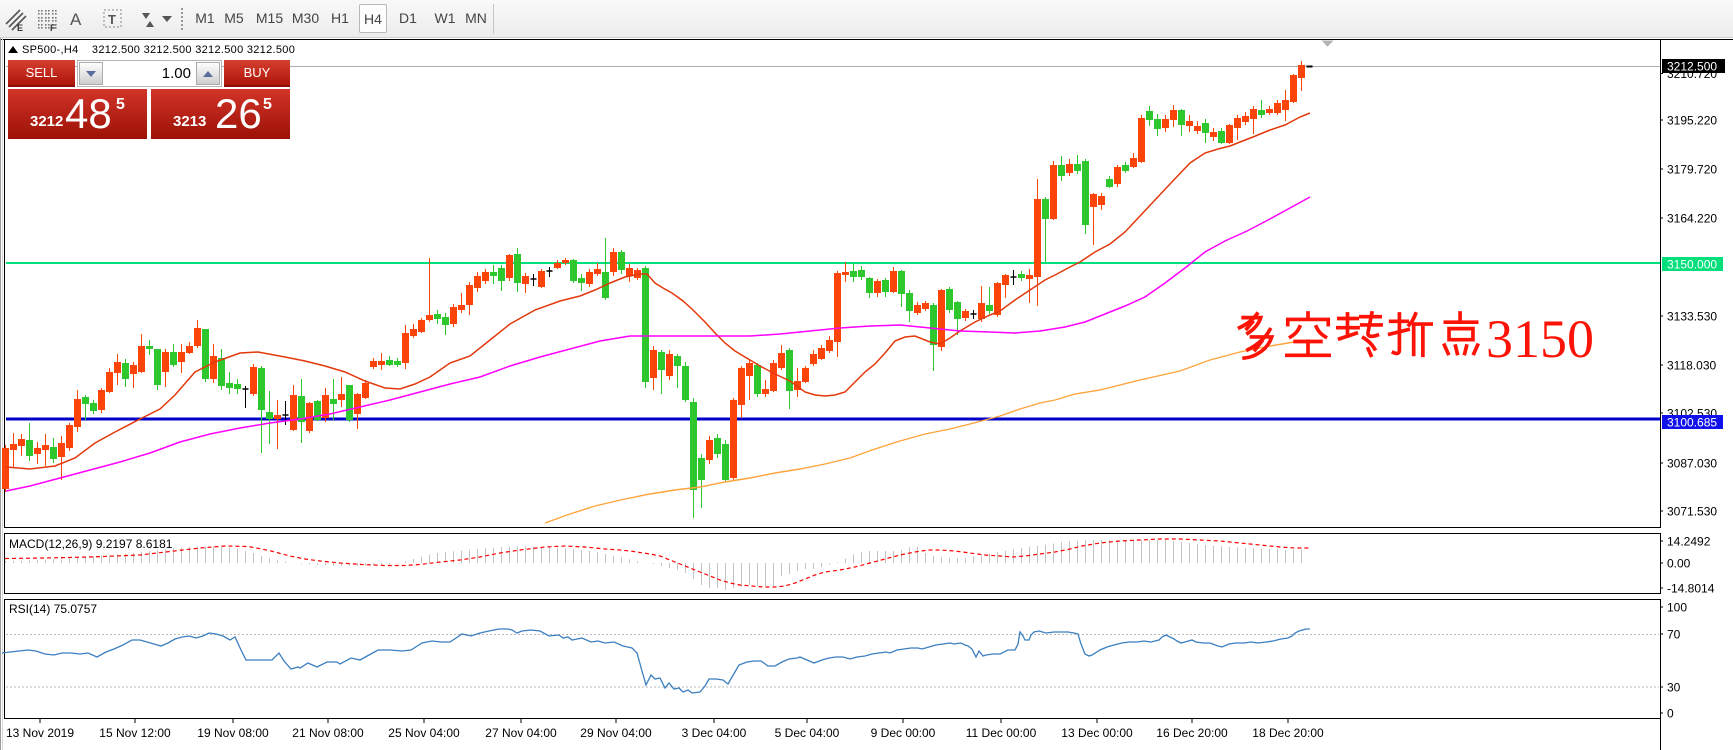 This screenshot has width=1733, height=750. I want to click on svg-text: 29 Nov 04:00, so click(616, 733).